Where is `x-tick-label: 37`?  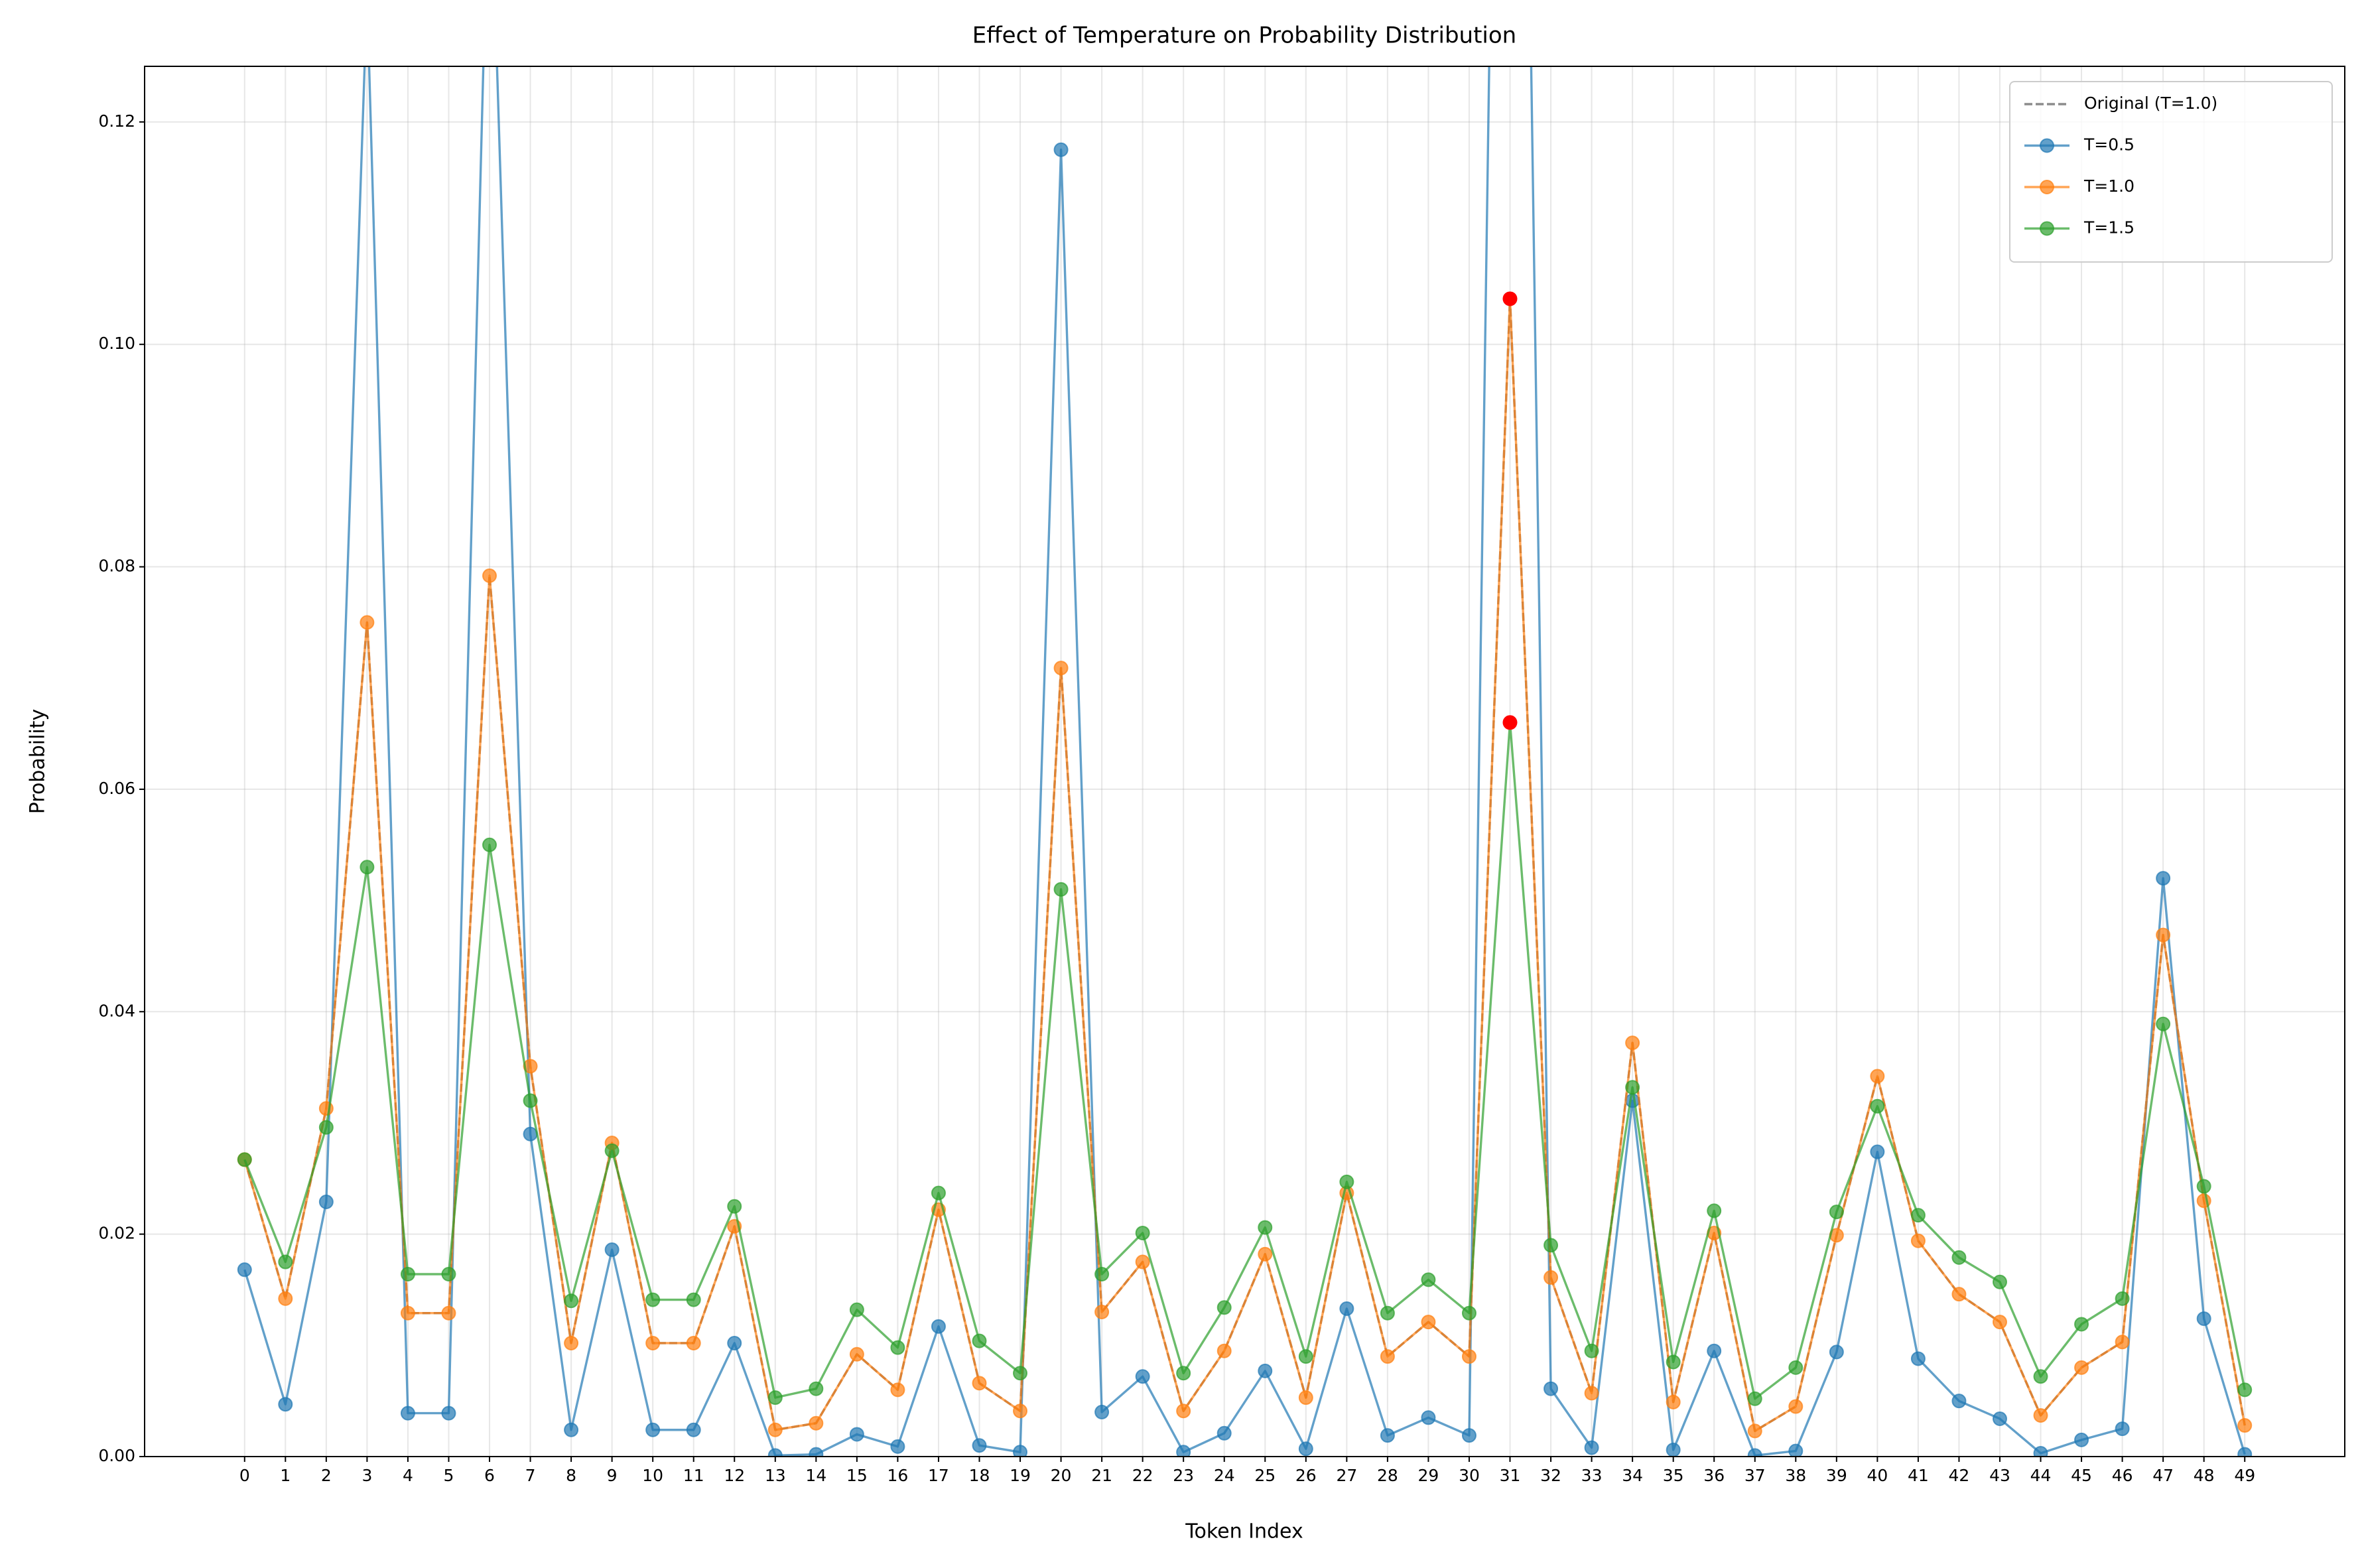 x-tick-label: 37 is located at coordinates (1755, 1476).